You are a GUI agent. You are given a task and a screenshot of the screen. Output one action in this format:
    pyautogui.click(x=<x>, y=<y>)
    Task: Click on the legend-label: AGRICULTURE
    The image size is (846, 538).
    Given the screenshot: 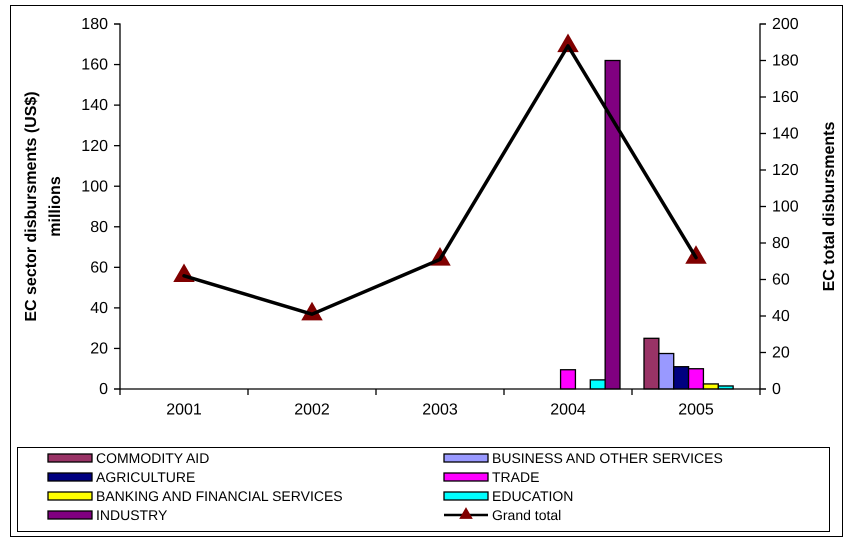 What is the action you would take?
    pyautogui.click(x=146, y=477)
    